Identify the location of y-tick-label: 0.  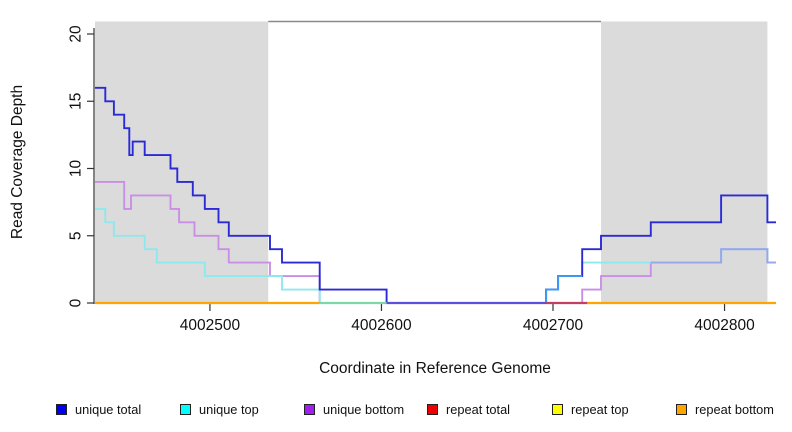
(76, 302).